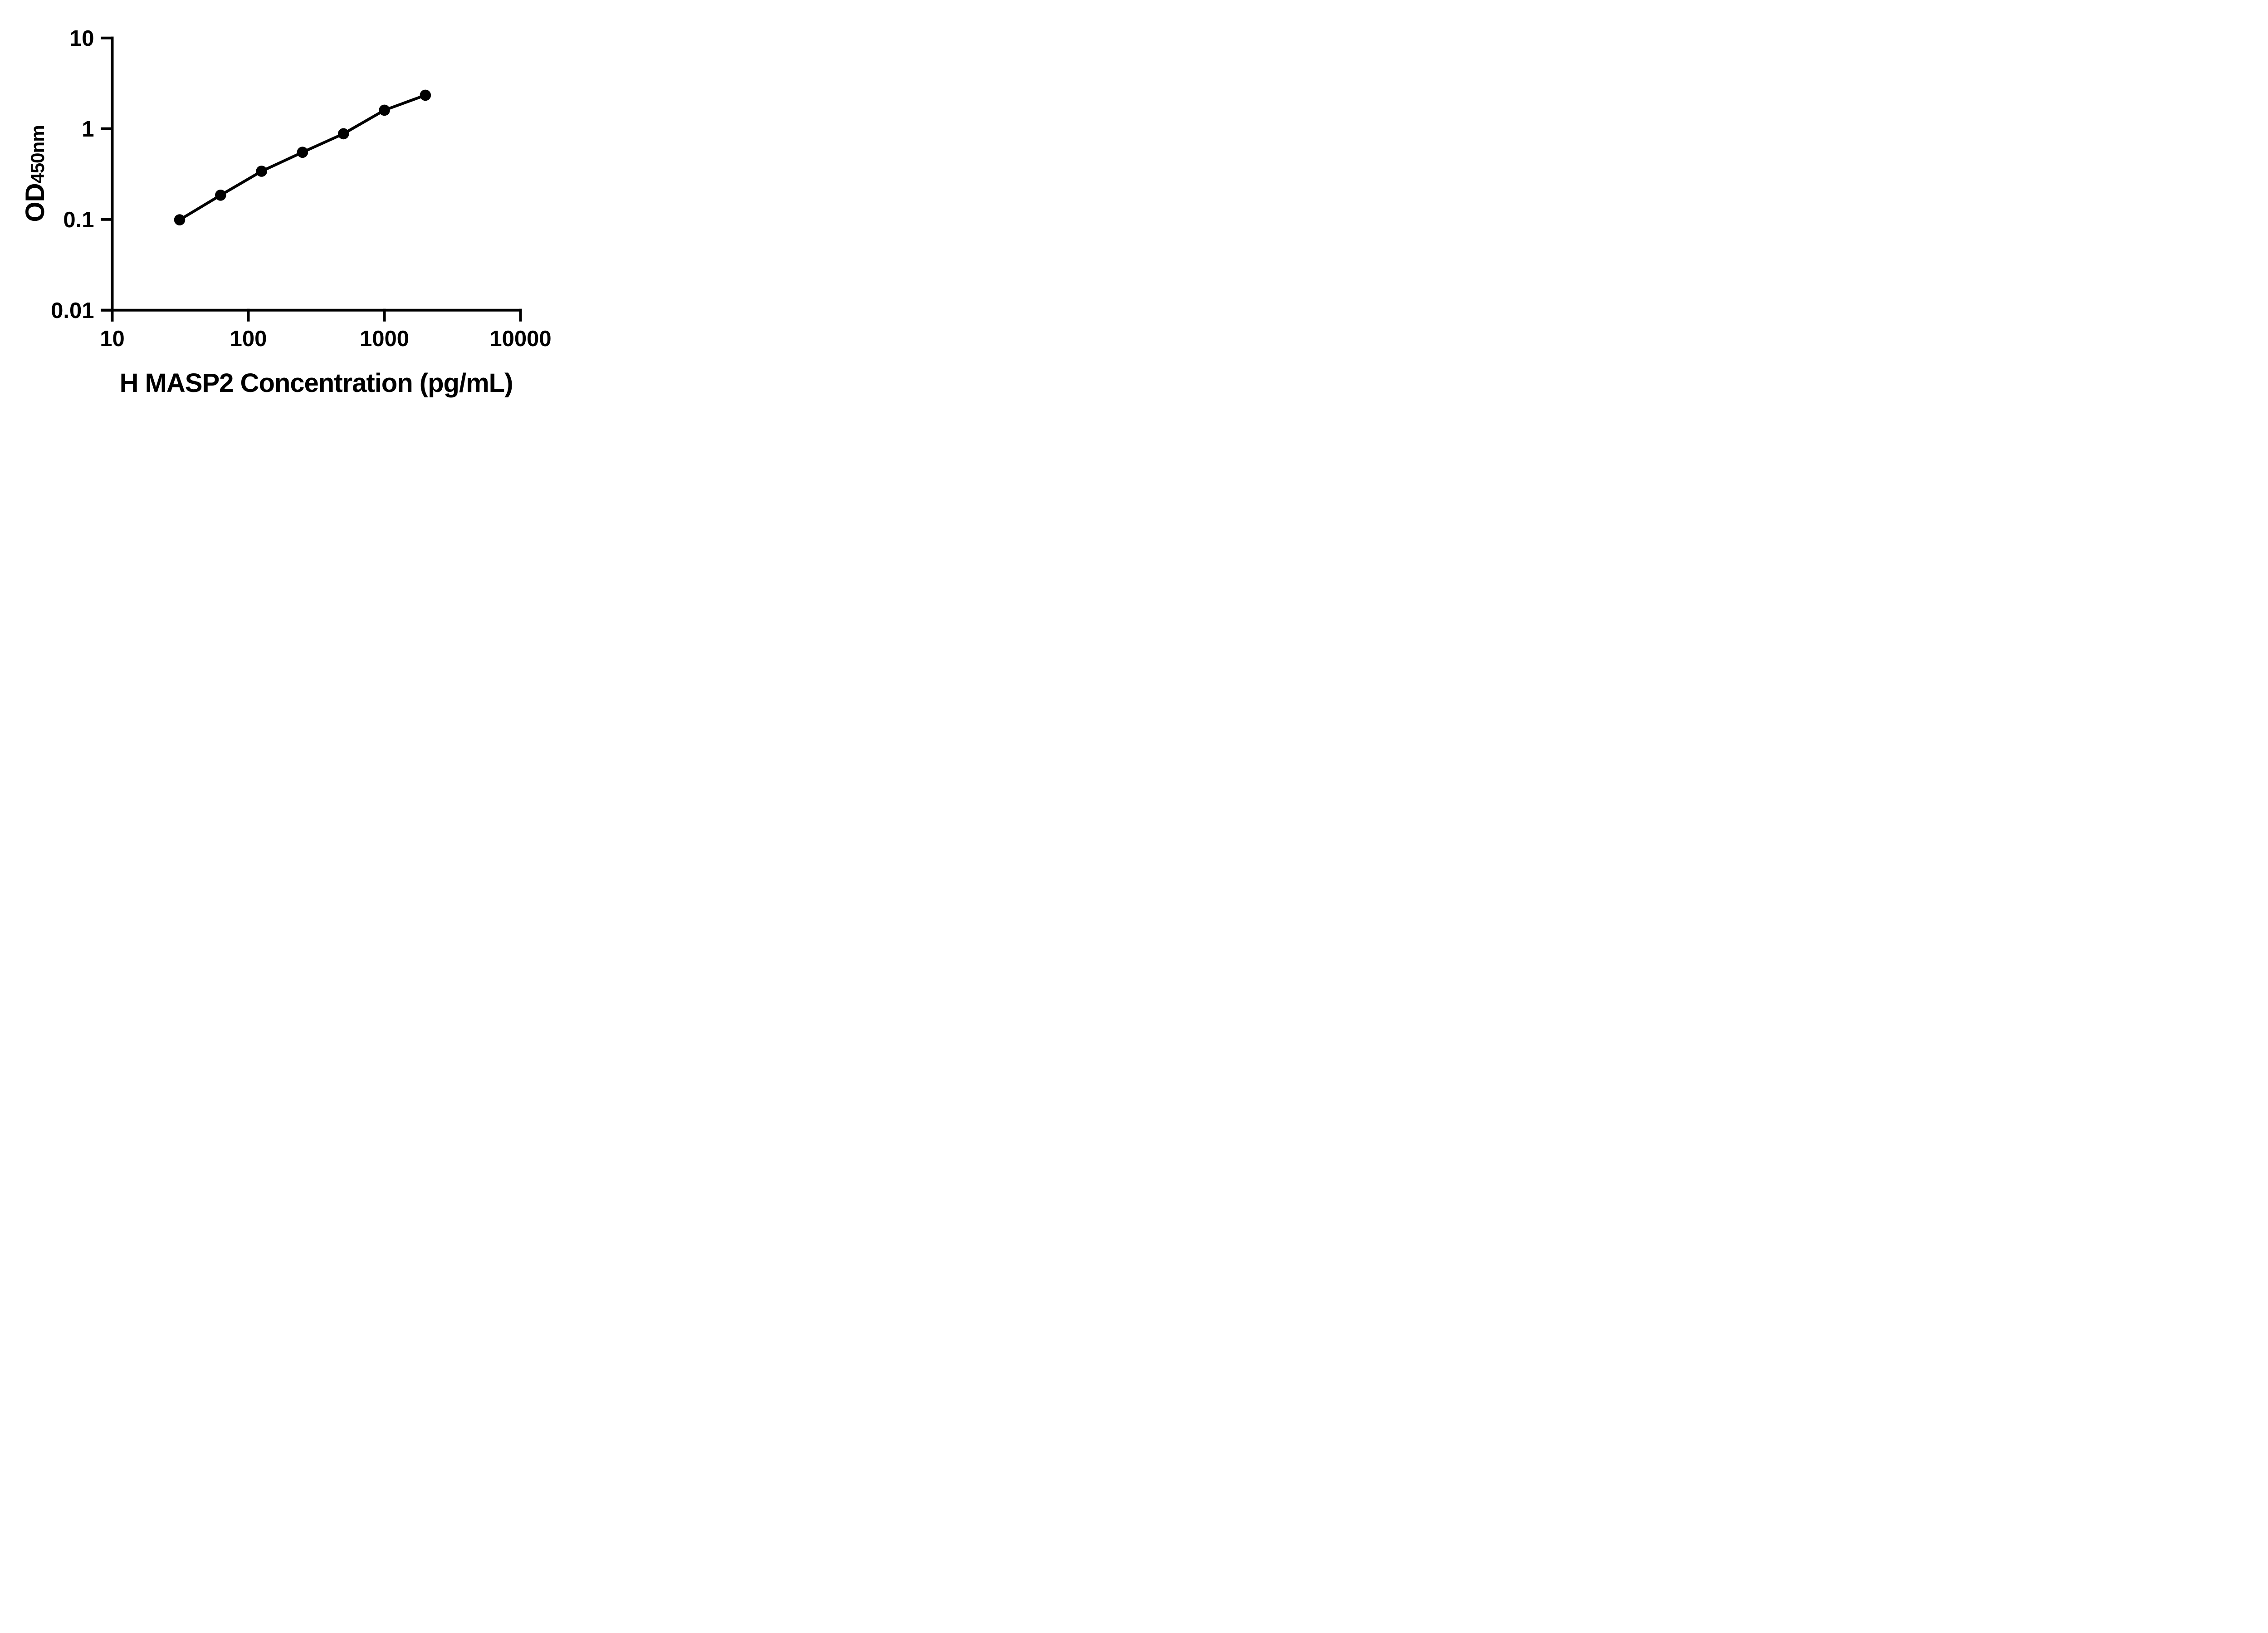  What do you see at coordinates (35, 203) in the screenshot?
I see `y-axis-title-main: OD` at bounding box center [35, 203].